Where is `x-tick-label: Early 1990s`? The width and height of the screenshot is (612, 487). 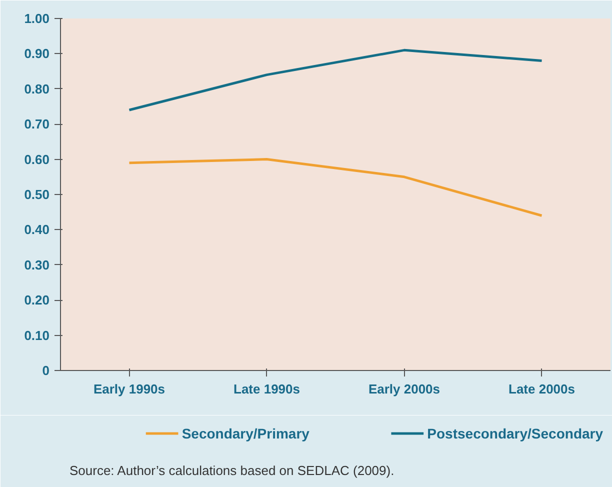
x-tick-label: Early 1990s is located at coordinates (129, 389).